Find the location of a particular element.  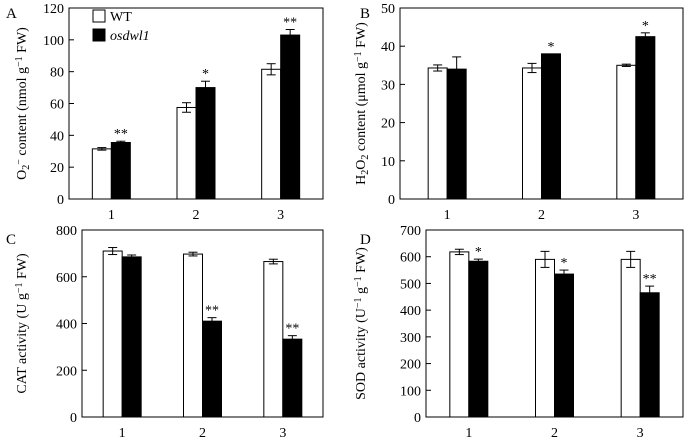

y-tick-label: 30 is located at coordinates (388, 85).